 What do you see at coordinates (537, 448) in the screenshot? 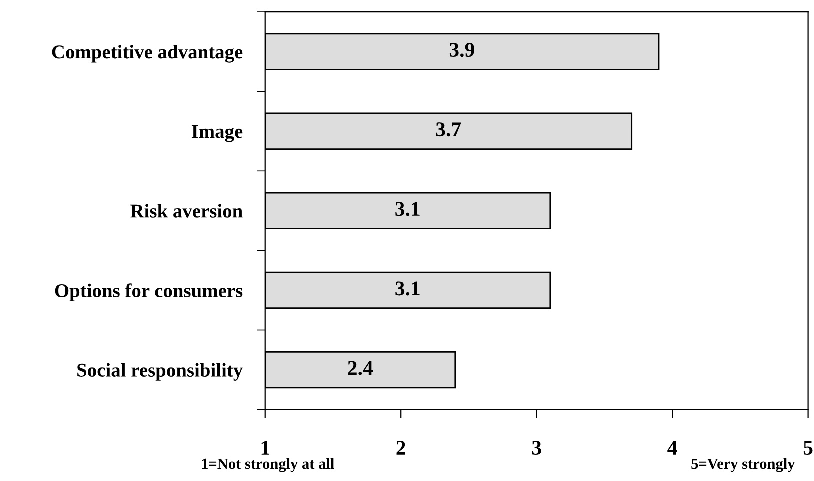
I see `x-tick-label: 3` at bounding box center [537, 448].